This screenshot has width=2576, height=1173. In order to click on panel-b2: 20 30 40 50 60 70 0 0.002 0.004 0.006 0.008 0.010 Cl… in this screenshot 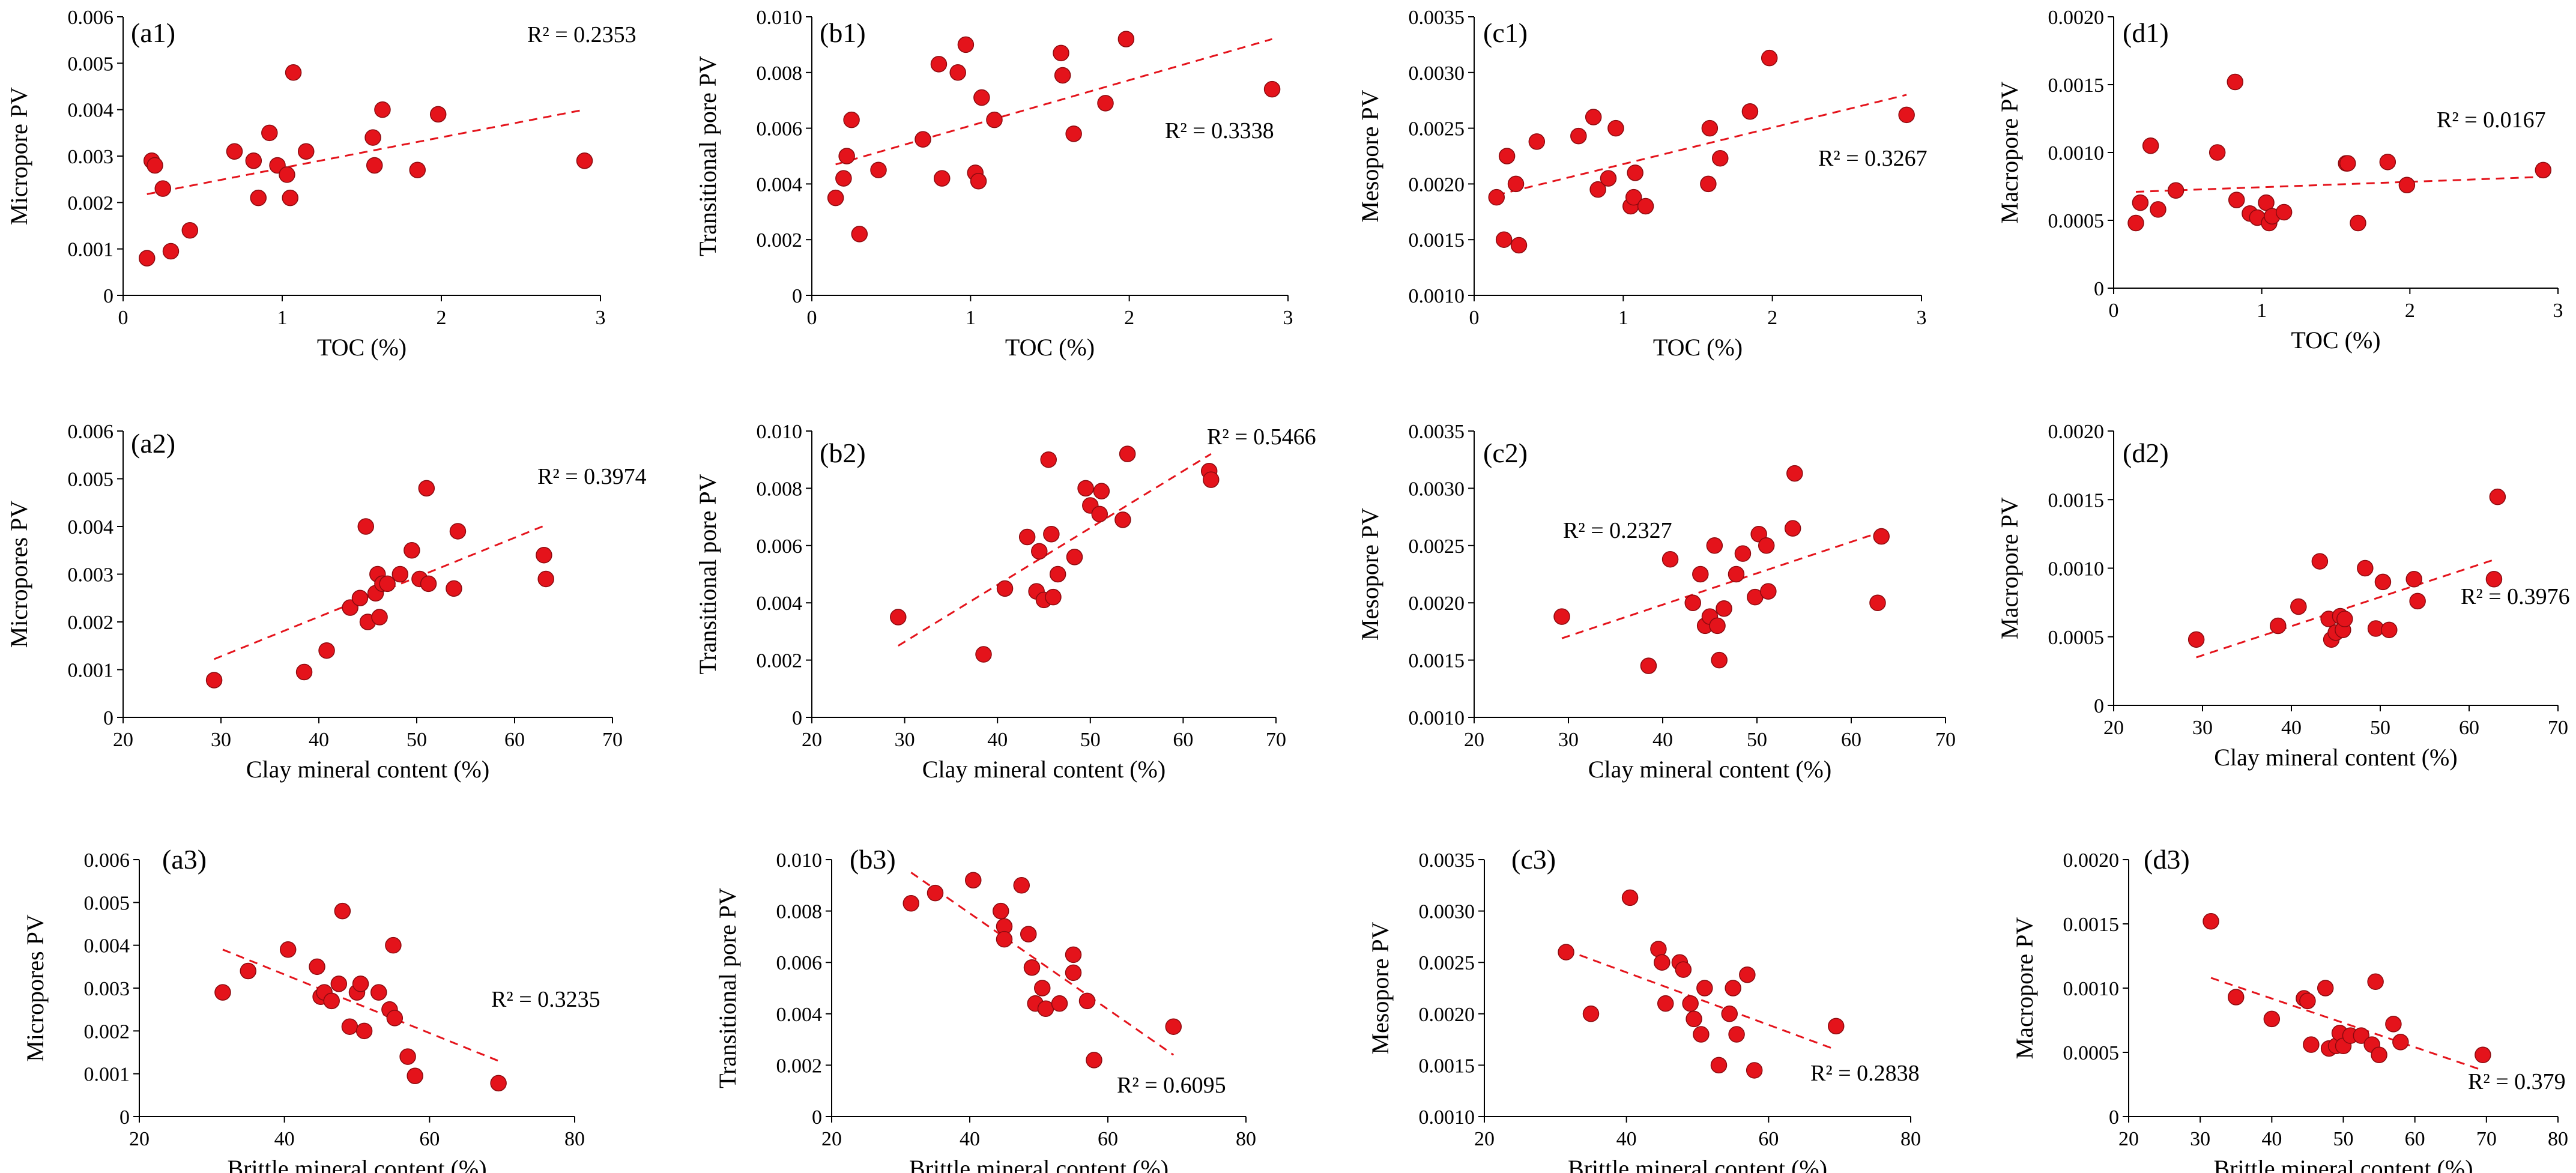, I will do `click(1005, 602)`.